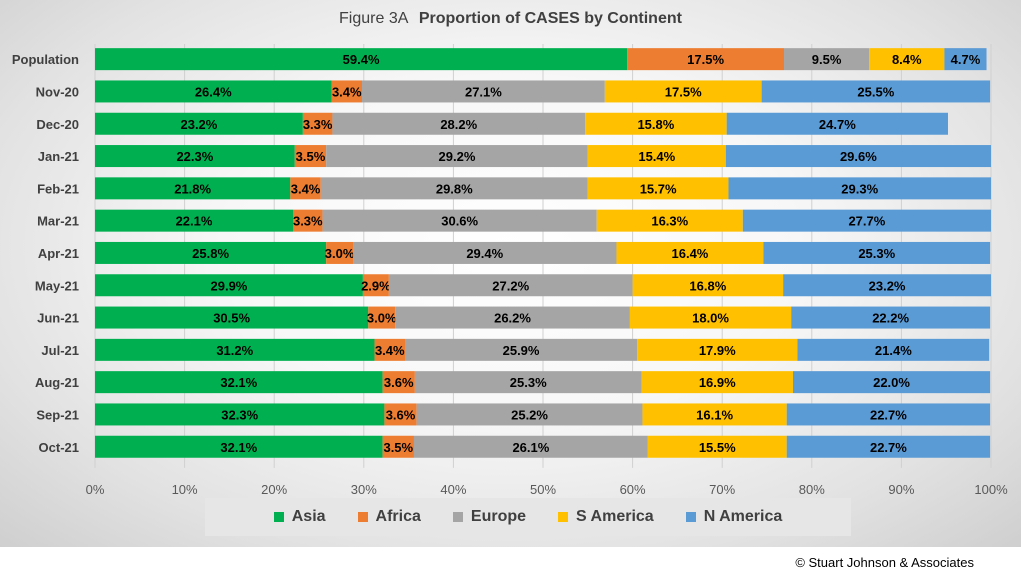 This screenshot has height=573, width=1021. I want to click on data-label: 15.7%, so click(658, 188).